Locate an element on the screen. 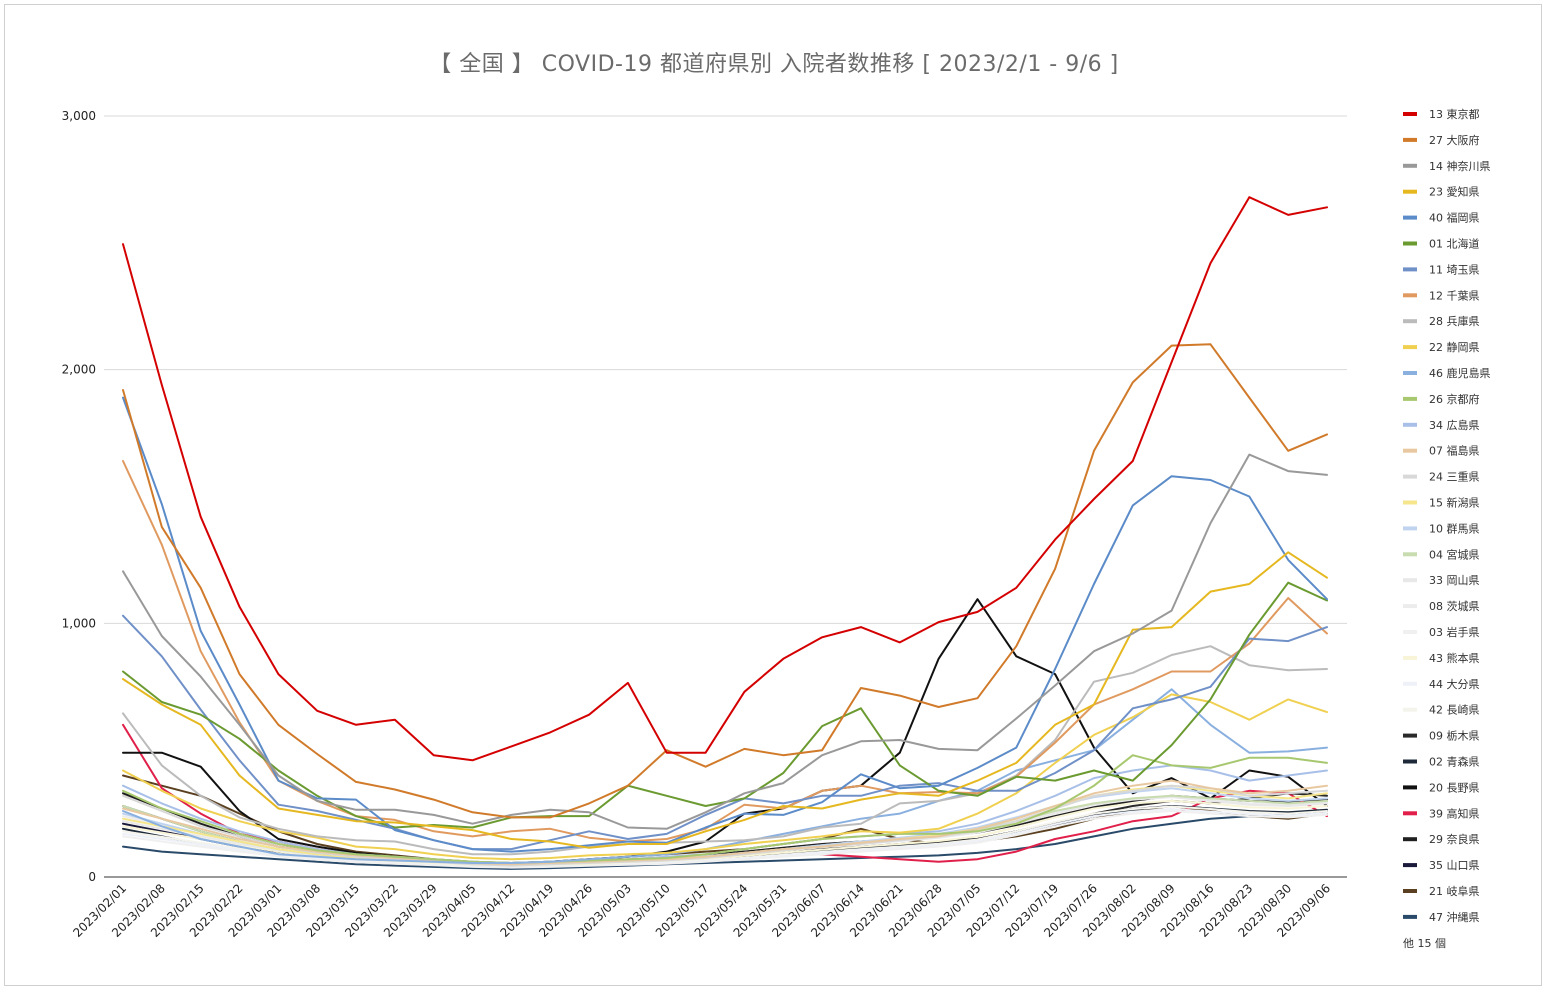  legend-label: 11 埼玉県 is located at coordinates (1454, 269).